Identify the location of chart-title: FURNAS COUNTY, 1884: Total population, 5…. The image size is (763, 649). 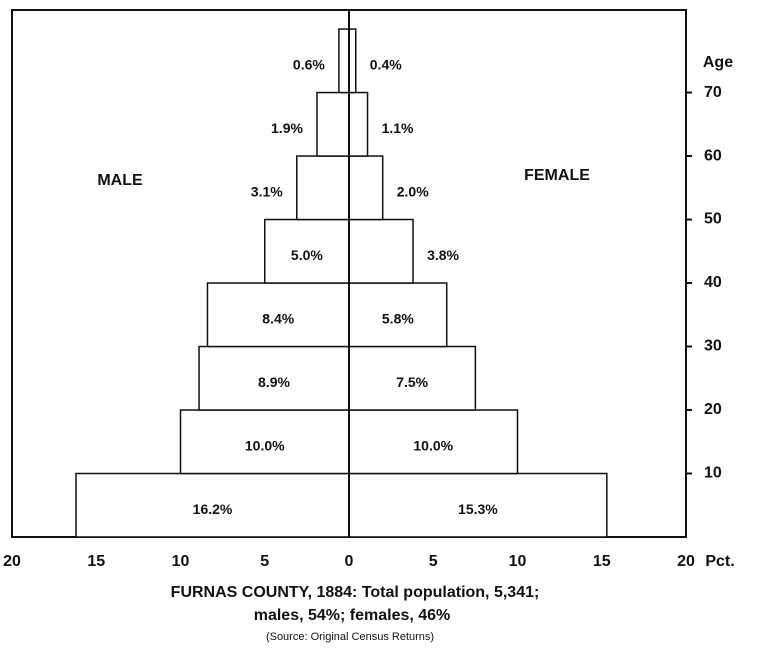
(355, 592).